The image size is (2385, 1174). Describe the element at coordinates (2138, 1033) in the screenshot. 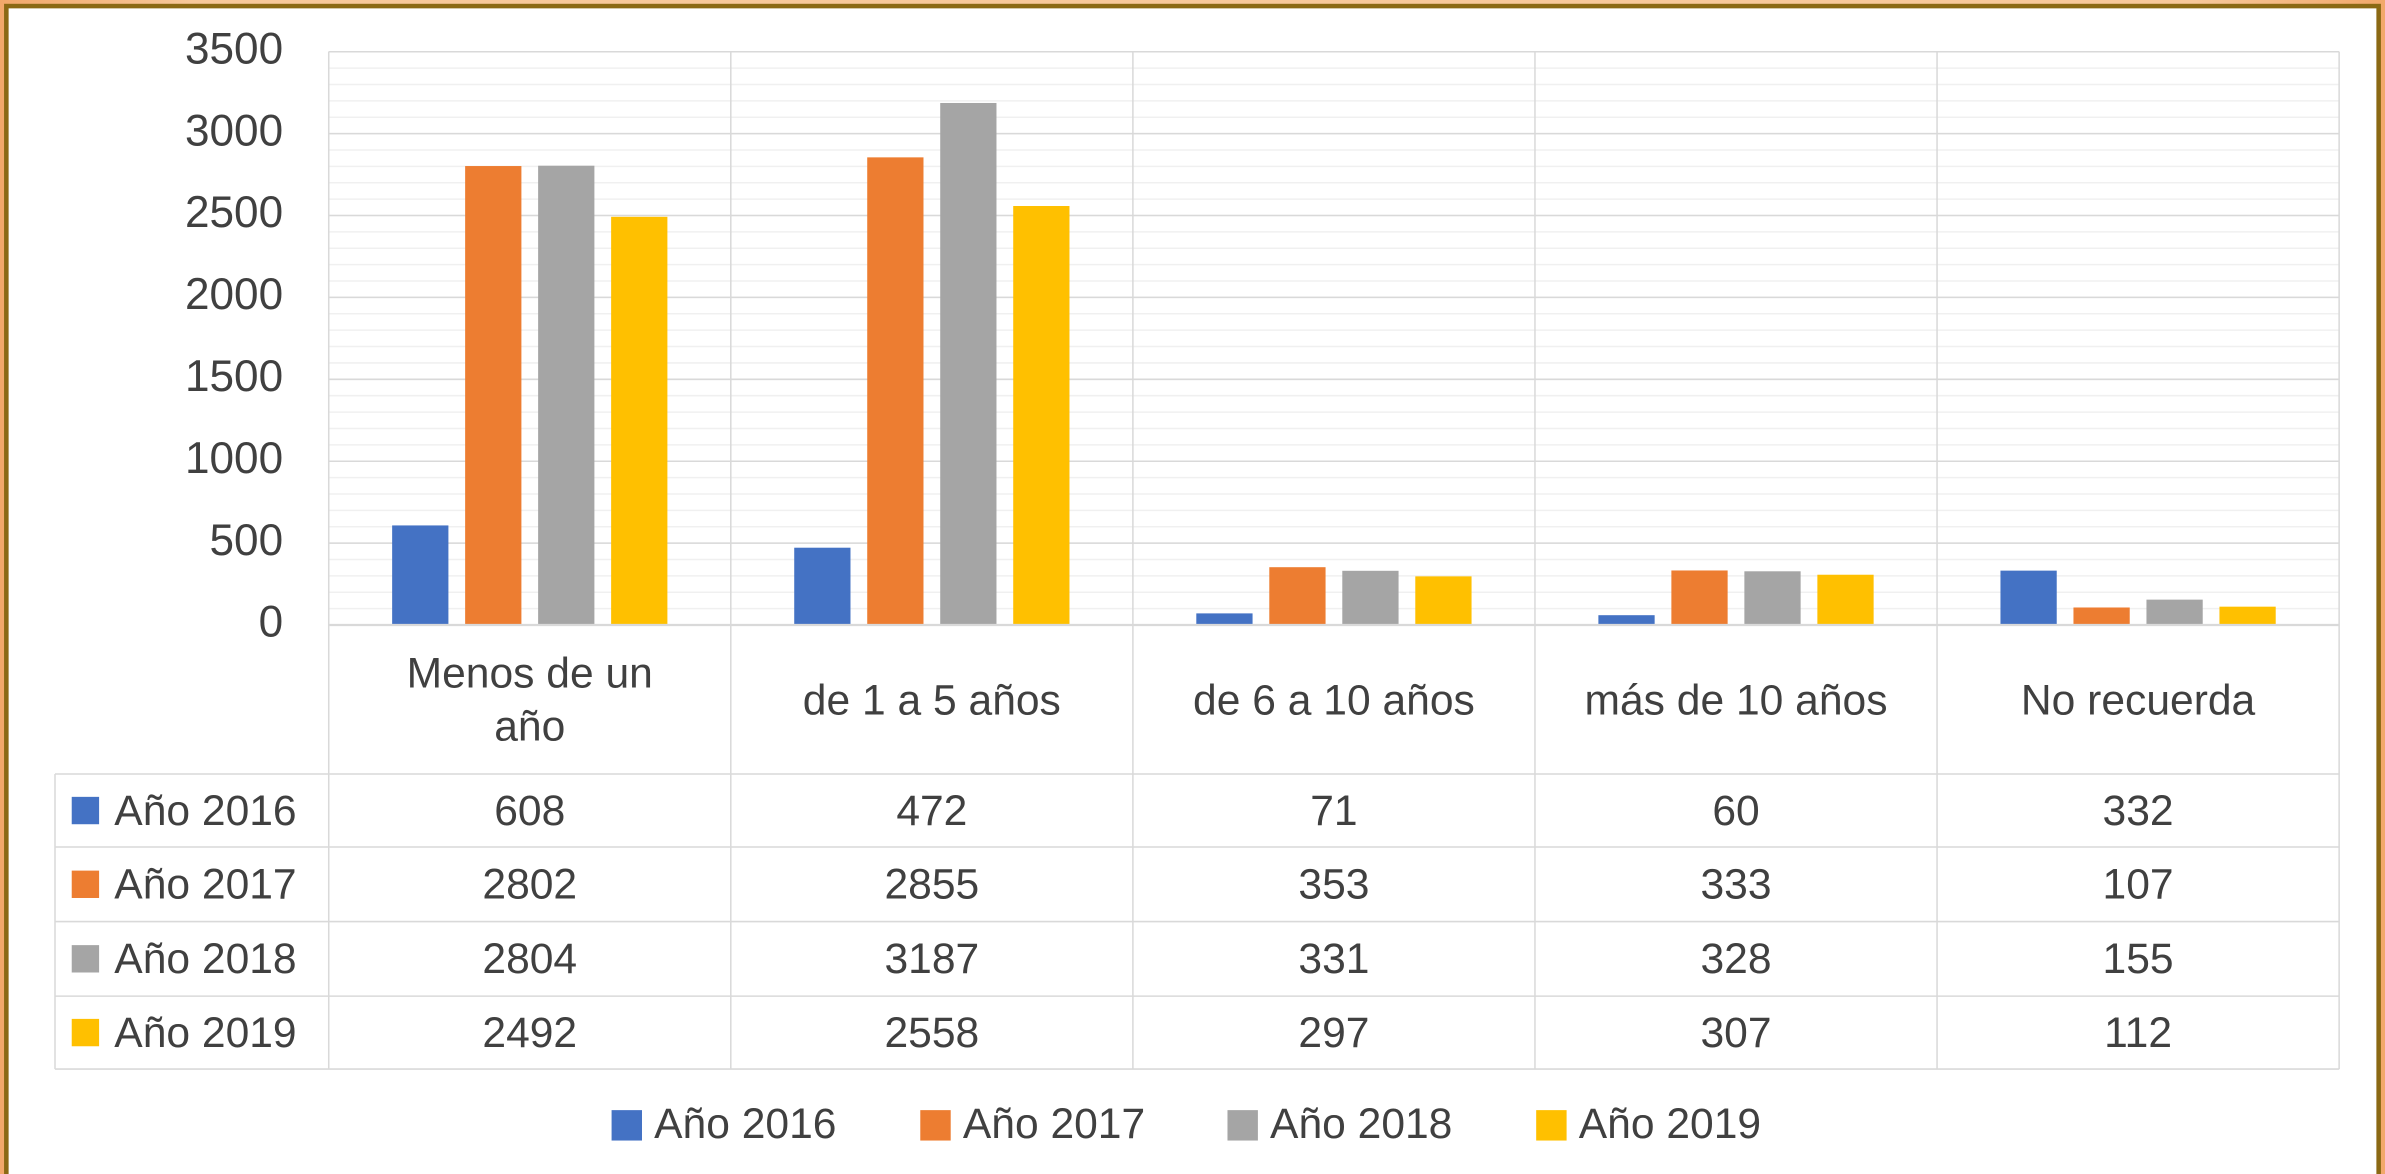

I see `table-value: 112` at that location.